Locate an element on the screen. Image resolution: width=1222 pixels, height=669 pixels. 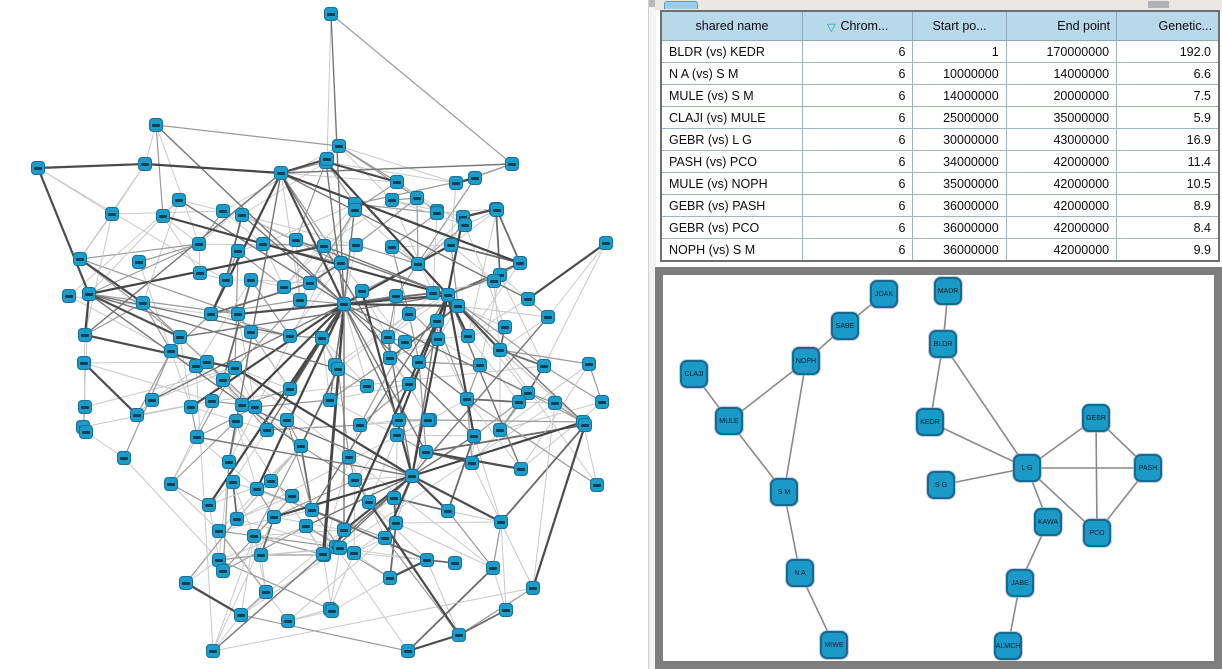
table-row: GEBR (vs) L G 6 30000000 43000000 16.9 is located at coordinates (940, 139).